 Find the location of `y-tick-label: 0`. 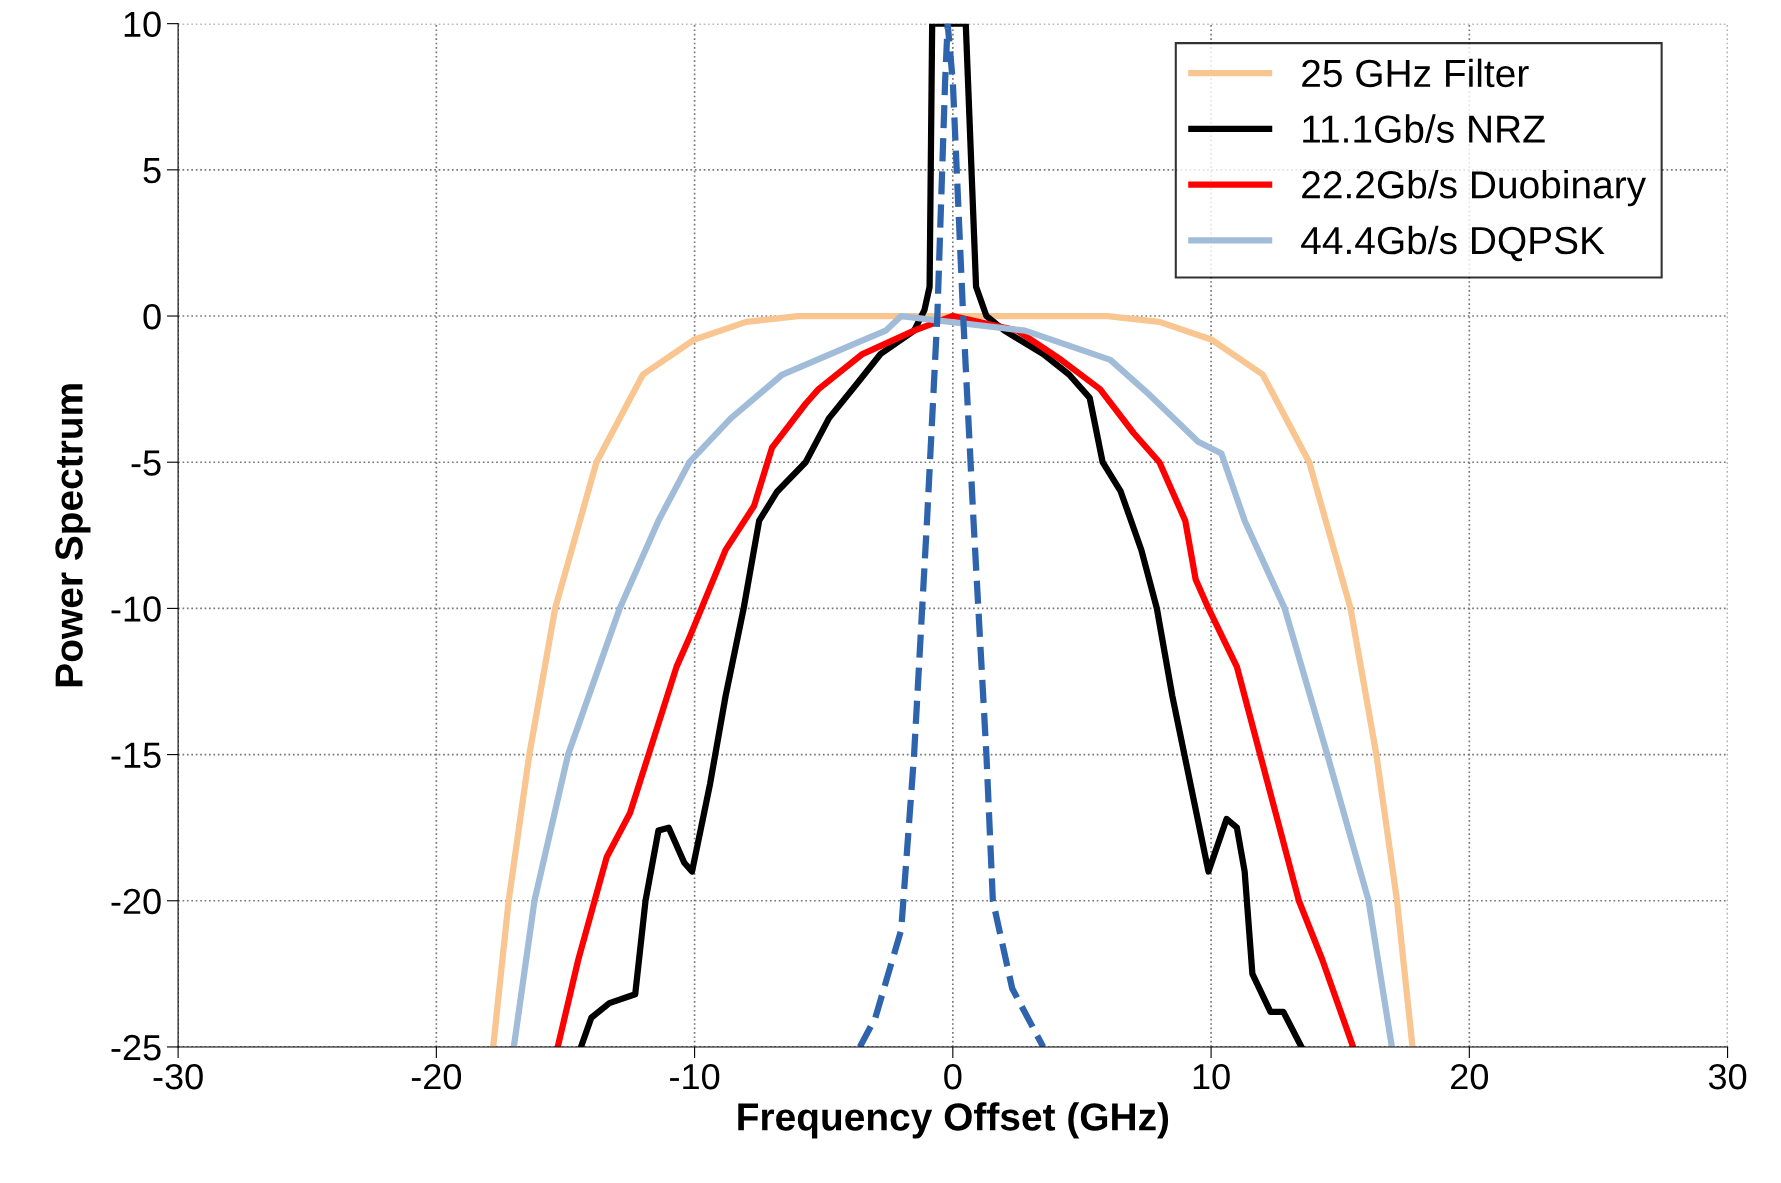

y-tick-label: 0 is located at coordinates (152, 316).